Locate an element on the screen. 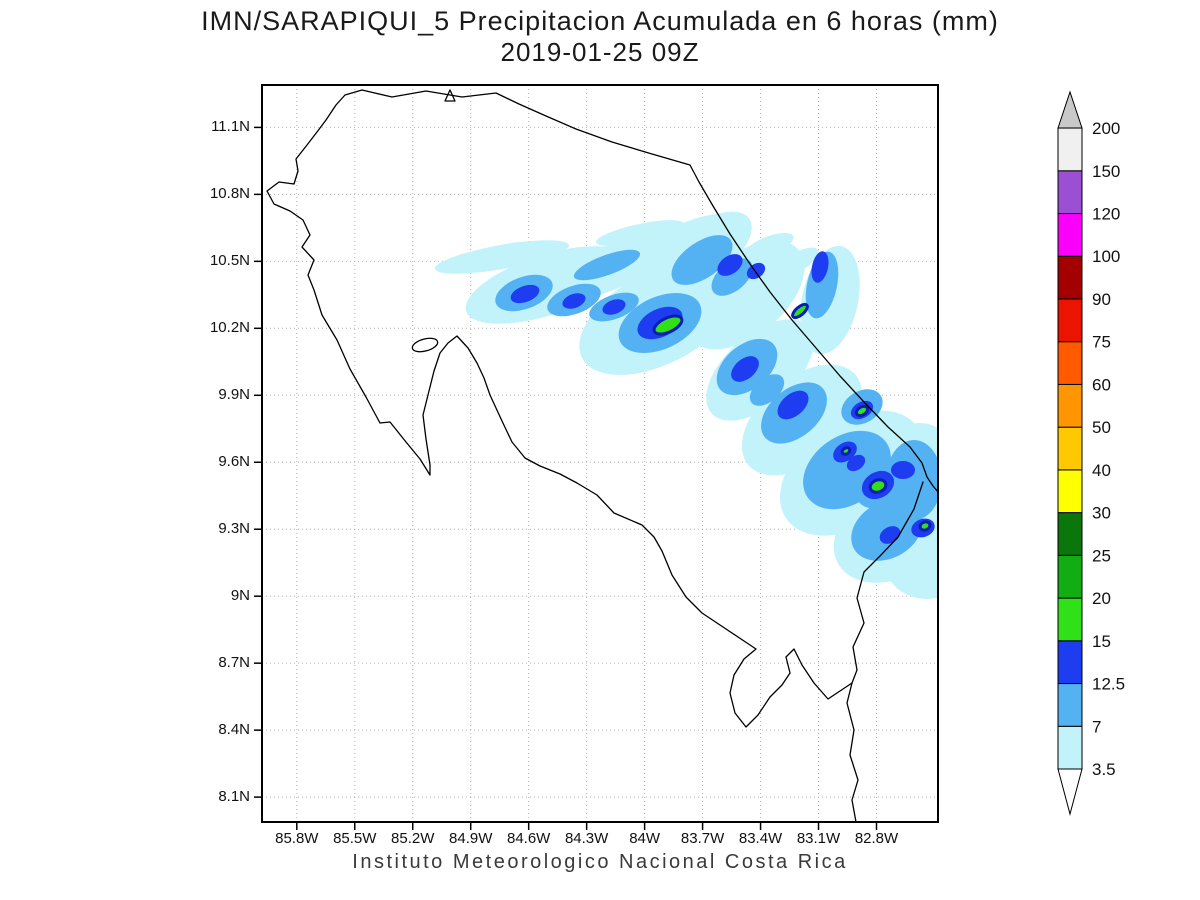 Image resolution: width=1200 pixels, height=900 pixels. colorbar-level-label: 150 is located at coordinates (1106, 171).